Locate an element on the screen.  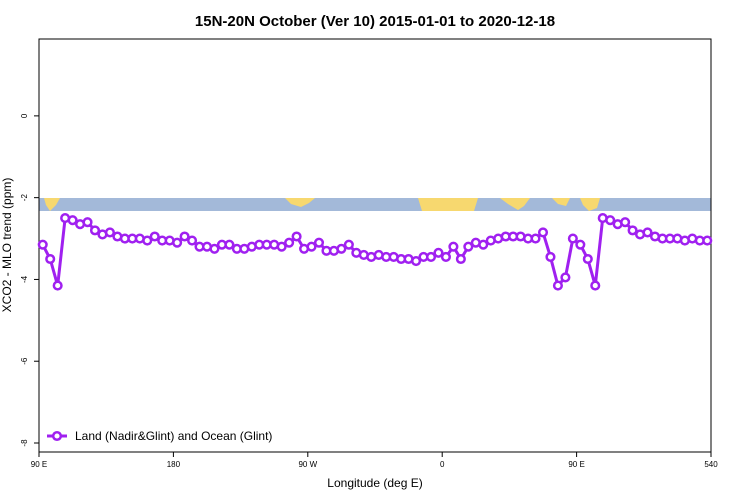
legend-label: Land (Nadir&Glint) and Ocean (Glint) is located at coordinates (173, 436).